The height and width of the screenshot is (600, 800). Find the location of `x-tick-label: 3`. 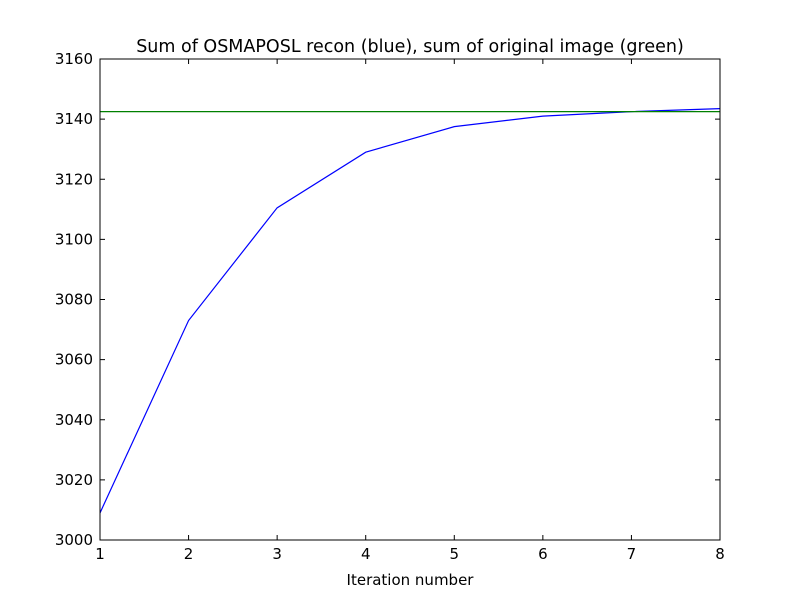

x-tick-label: 3 is located at coordinates (277, 554).